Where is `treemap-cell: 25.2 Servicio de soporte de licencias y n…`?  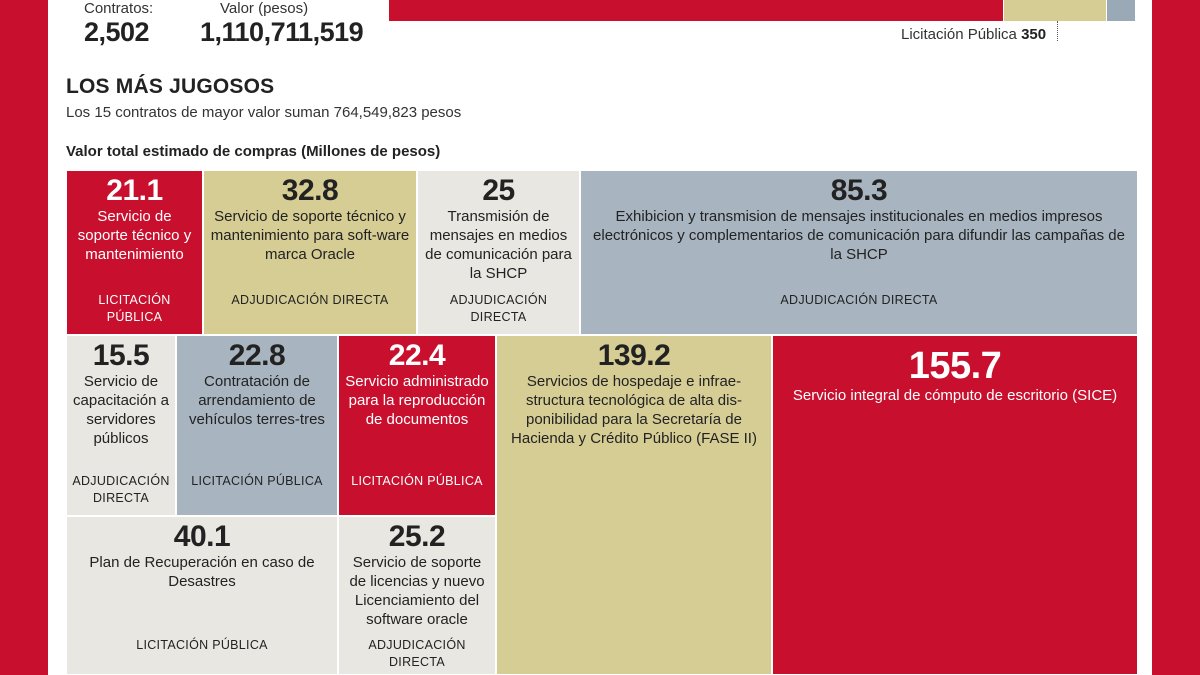 treemap-cell: 25.2 Servicio de soporte de licencias y n… is located at coordinates (417, 595).